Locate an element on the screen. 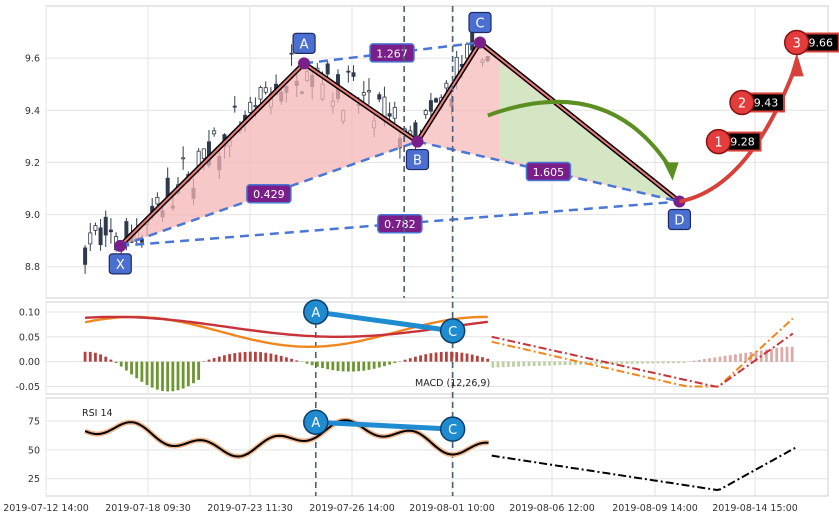 The image size is (839, 520). x-tick-label: 2019-07-26 14:00 is located at coordinates (352, 508).